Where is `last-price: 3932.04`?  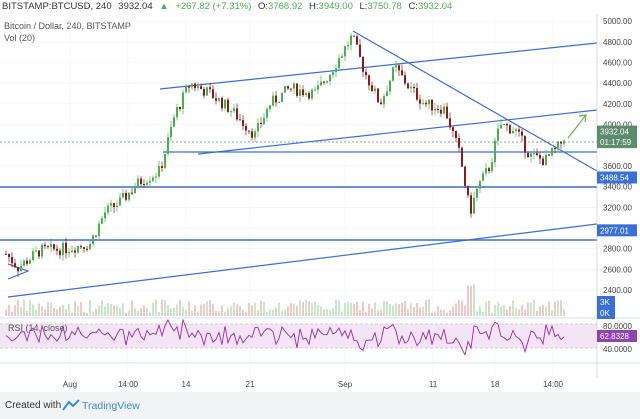 last-price: 3932.04 is located at coordinates (135, 6).